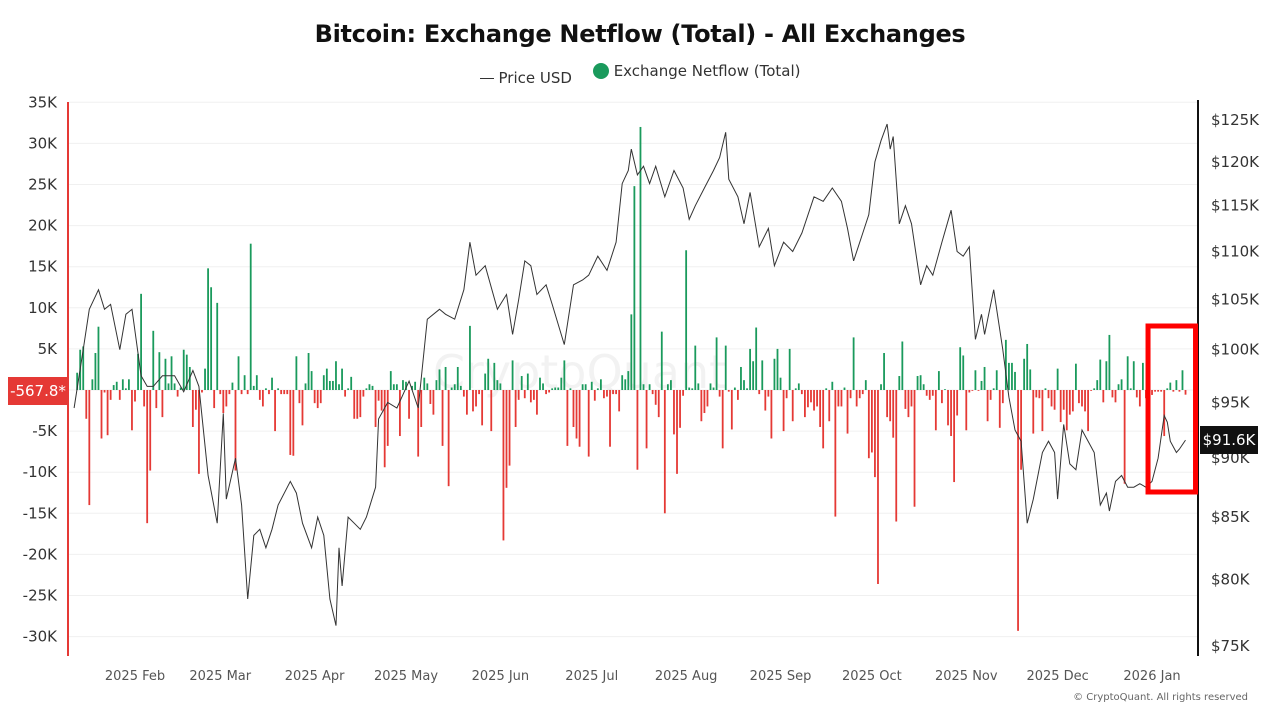 This screenshot has height=720, width=1280. What do you see at coordinates (525, 78) in the screenshot?
I see `legend-item-price: Price USD` at bounding box center [525, 78].